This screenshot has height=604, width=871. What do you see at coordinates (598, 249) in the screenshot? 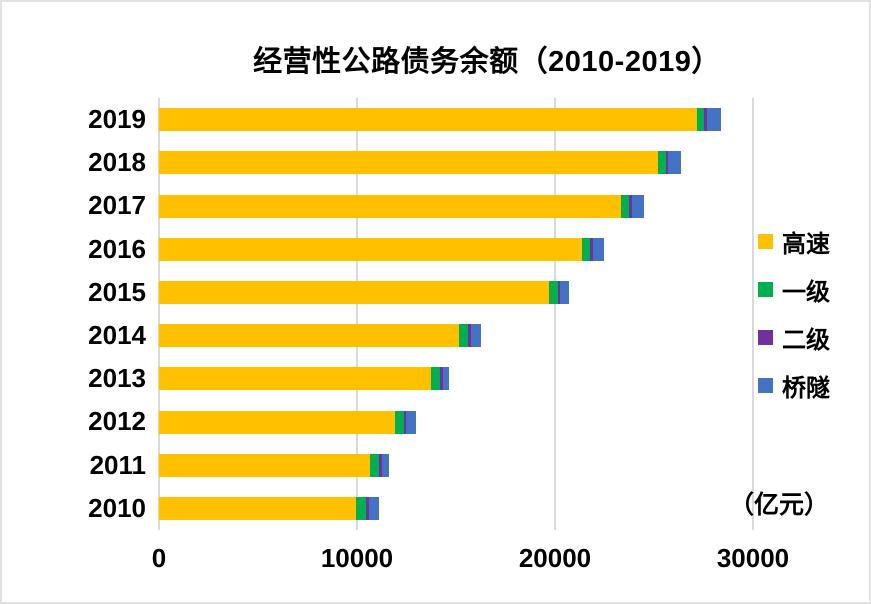
I see `bar-segment-桥隧-2016` at bounding box center [598, 249].